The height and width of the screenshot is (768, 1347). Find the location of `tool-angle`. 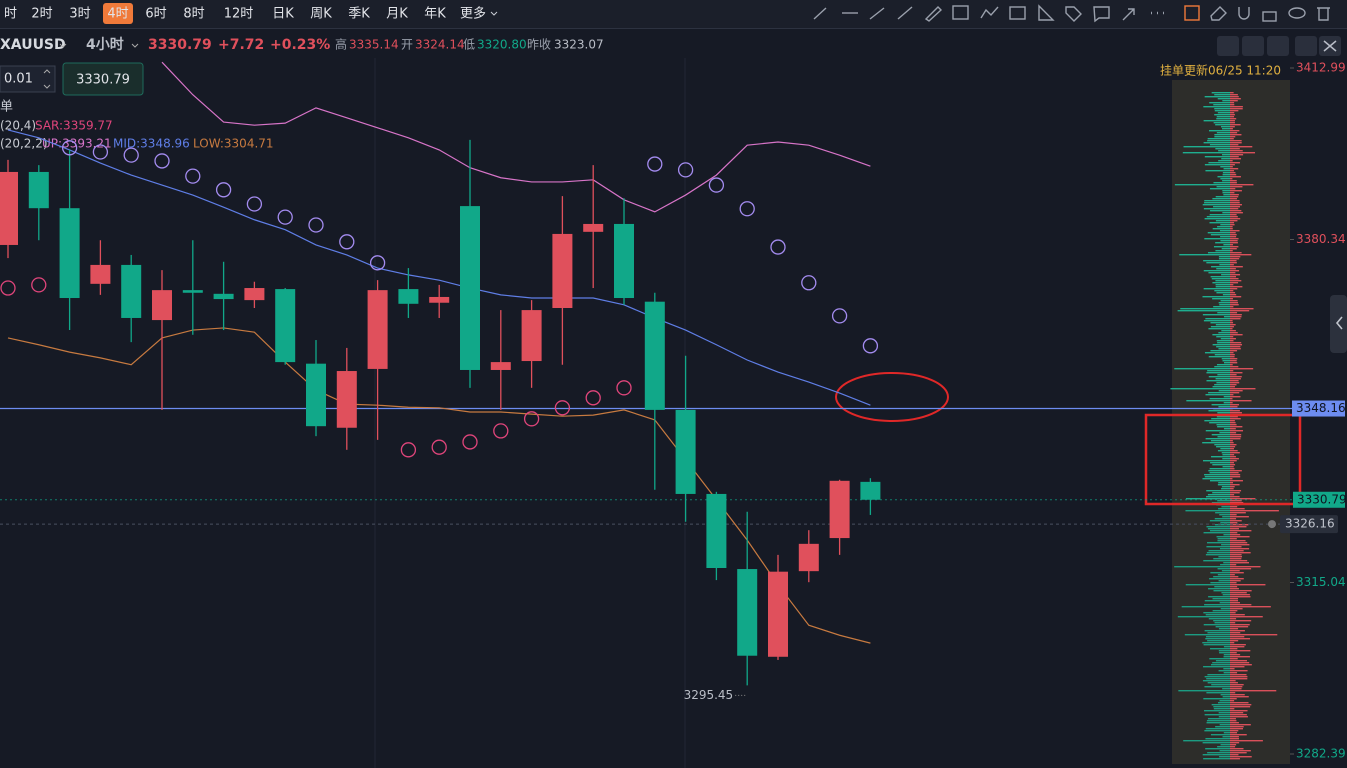

tool-angle is located at coordinates (1046, 12).